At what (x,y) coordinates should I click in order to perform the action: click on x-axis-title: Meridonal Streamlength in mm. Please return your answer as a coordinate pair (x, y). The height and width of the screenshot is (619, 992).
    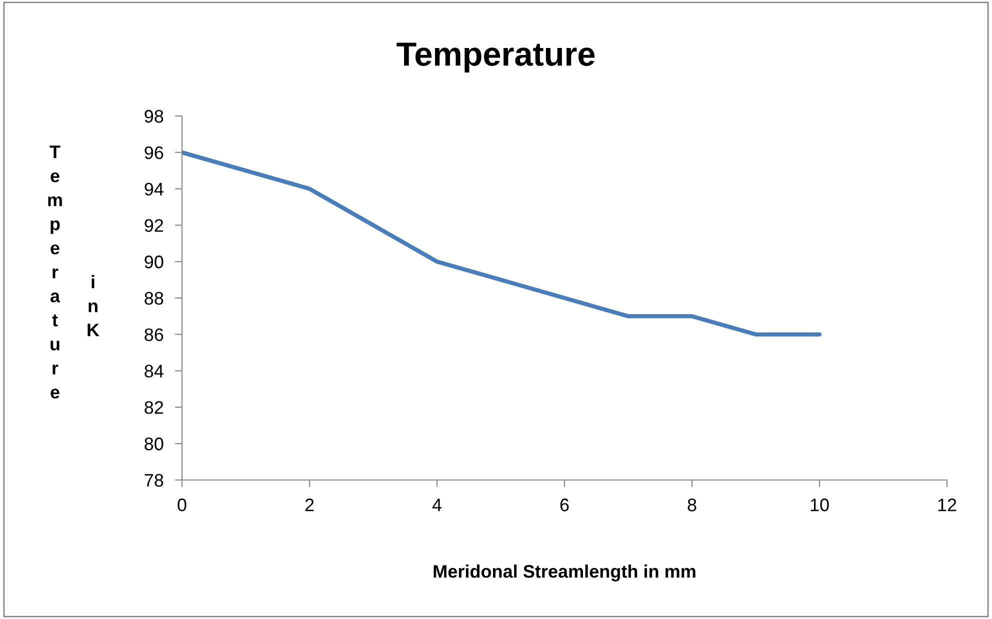
    Looking at the image, I should click on (565, 573).